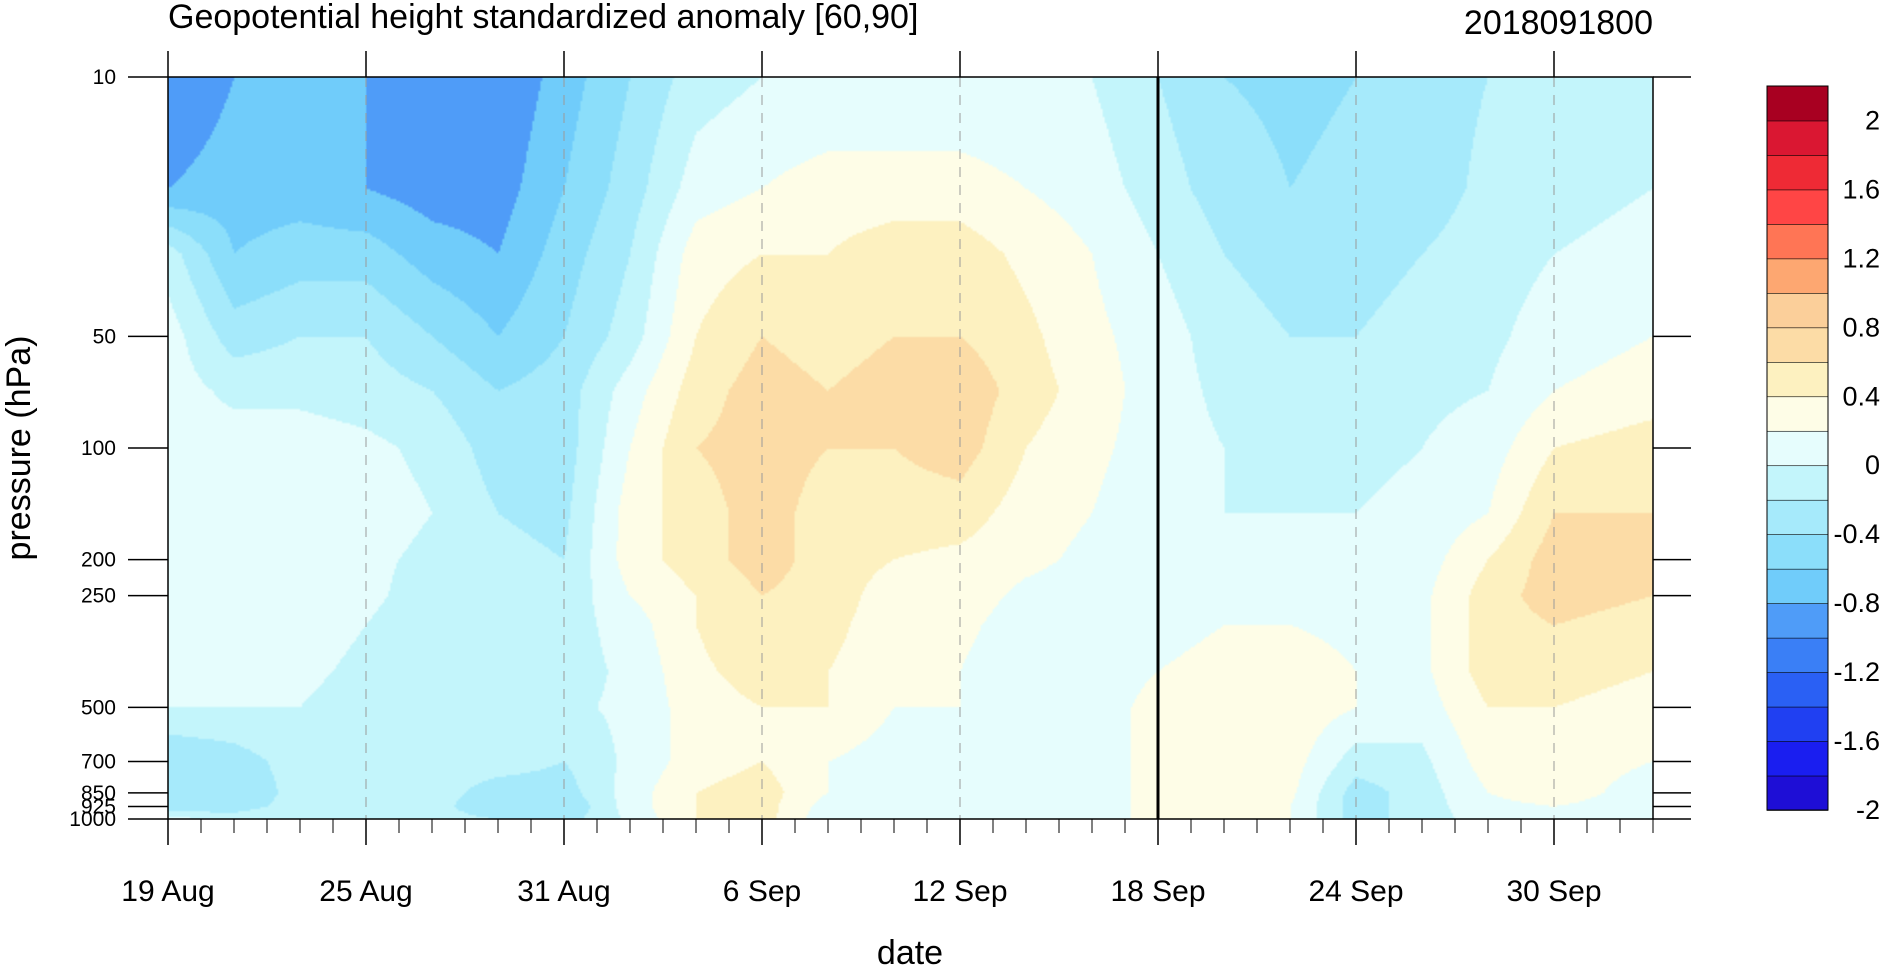 This screenshot has height=969, width=1889. Describe the element at coordinates (1856, 741) in the screenshot. I see `colorbar-label: -1.6` at that location.